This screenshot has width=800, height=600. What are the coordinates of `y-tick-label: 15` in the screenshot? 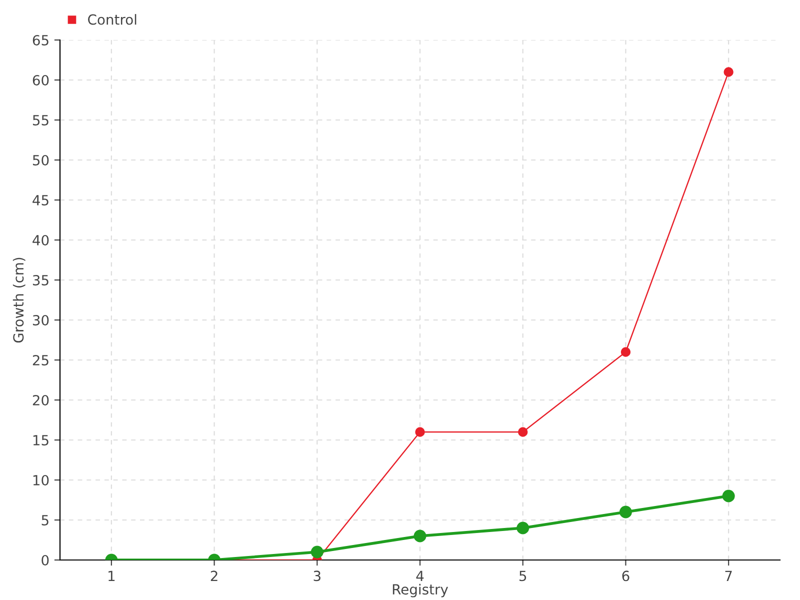 It's located at (40, 440).